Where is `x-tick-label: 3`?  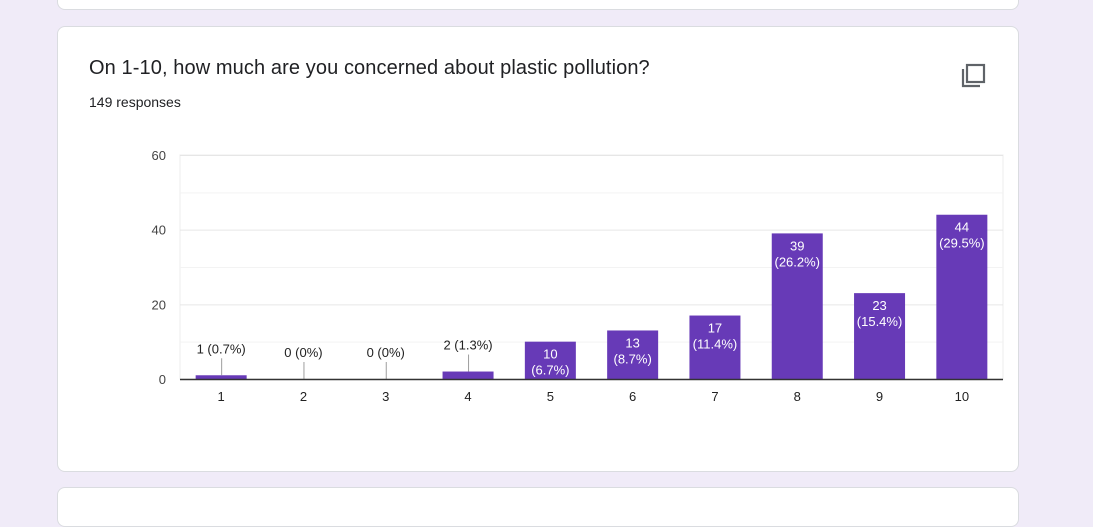 x-tick-label: 3 is located at coordinates (385, 396).